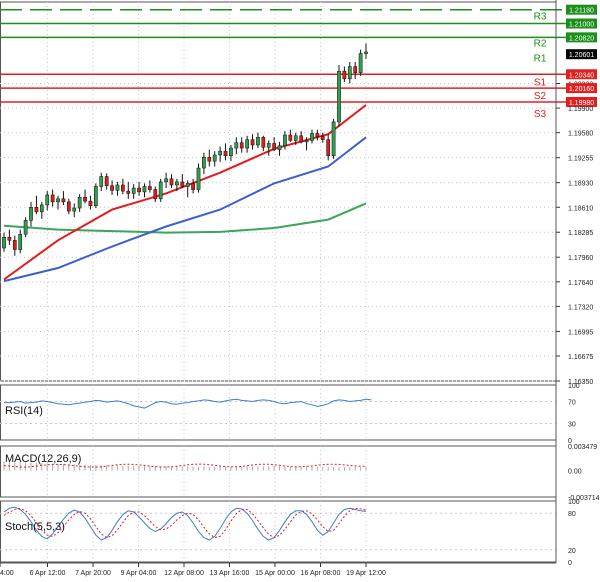 The width and height of the screenshot is (600, 582). Describe the element at coordinates (580, 159) in the screenshot. I see `price-tick-label: 1.19255` at that location.